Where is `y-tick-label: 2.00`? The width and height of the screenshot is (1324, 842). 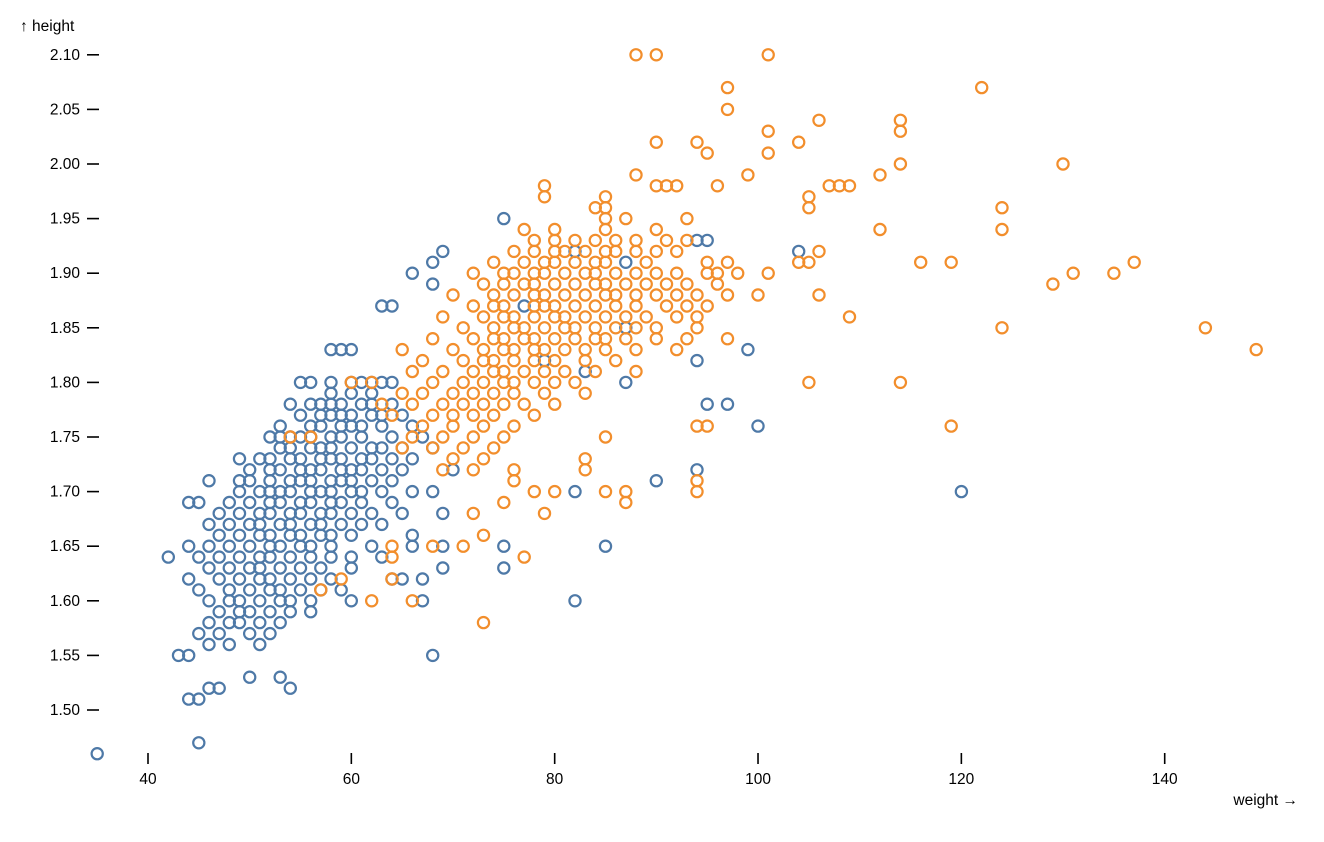 y-tick-label: 2.00 is located at coordinates (65, 164).